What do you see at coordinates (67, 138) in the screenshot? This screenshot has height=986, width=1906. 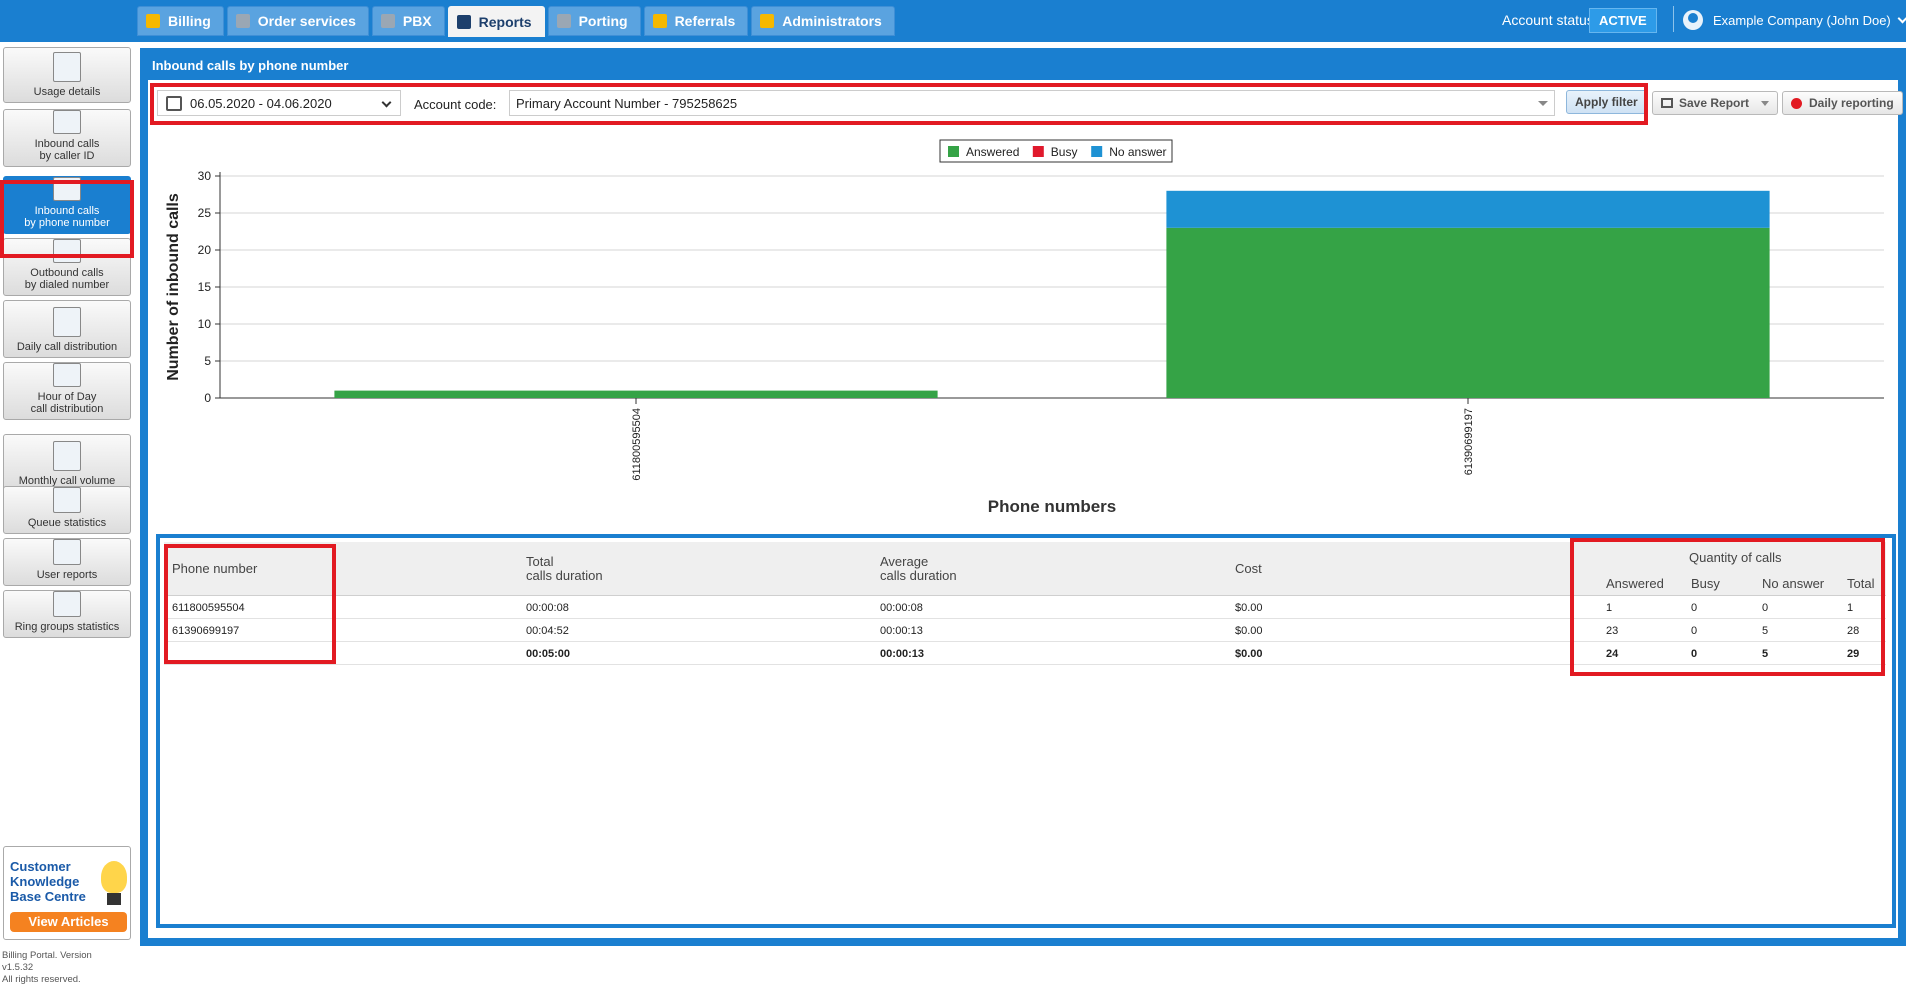 I see `sidebar-item-inbound-calls-by-caller-id: Inbound calls by caller ID` at bounding box center [67, 138].